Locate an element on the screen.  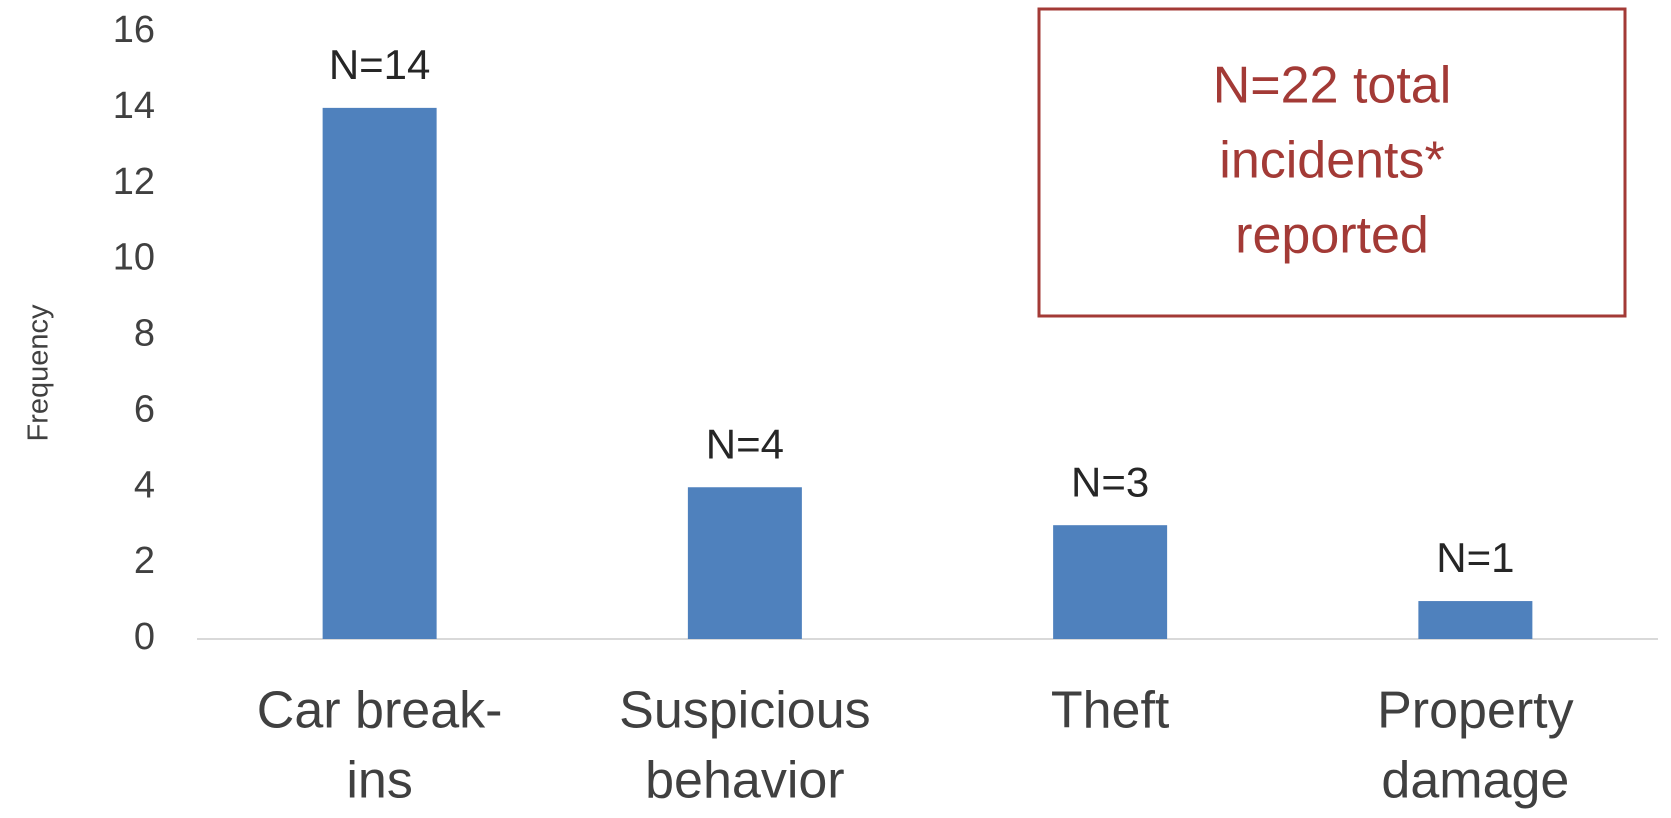
x-tick-label: Suspicious is located at coordinates (744, 711).